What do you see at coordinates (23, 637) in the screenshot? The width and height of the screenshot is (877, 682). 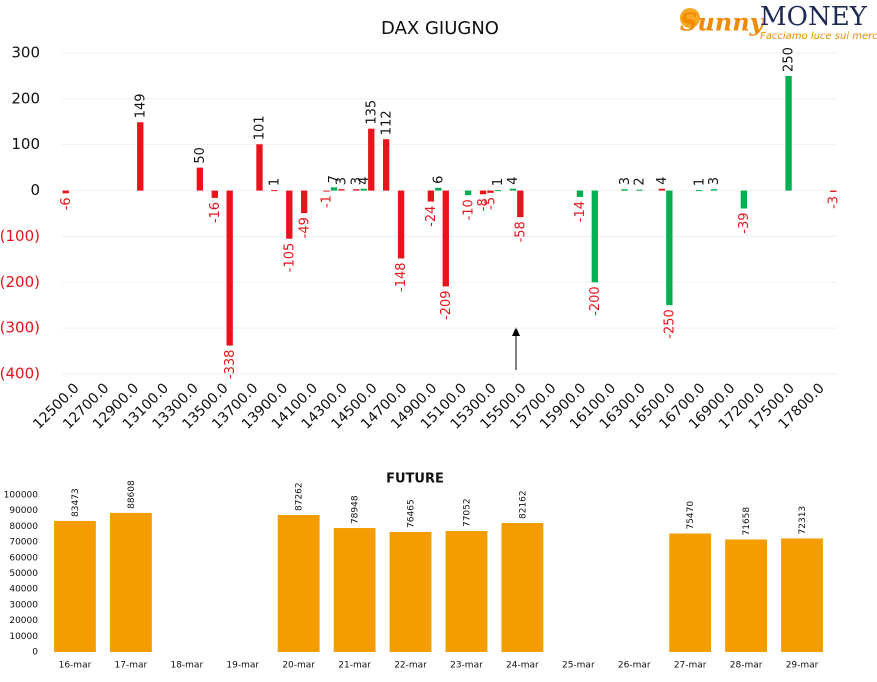 I see `y-tick-label: 10000` at bounding box center [23, 637].